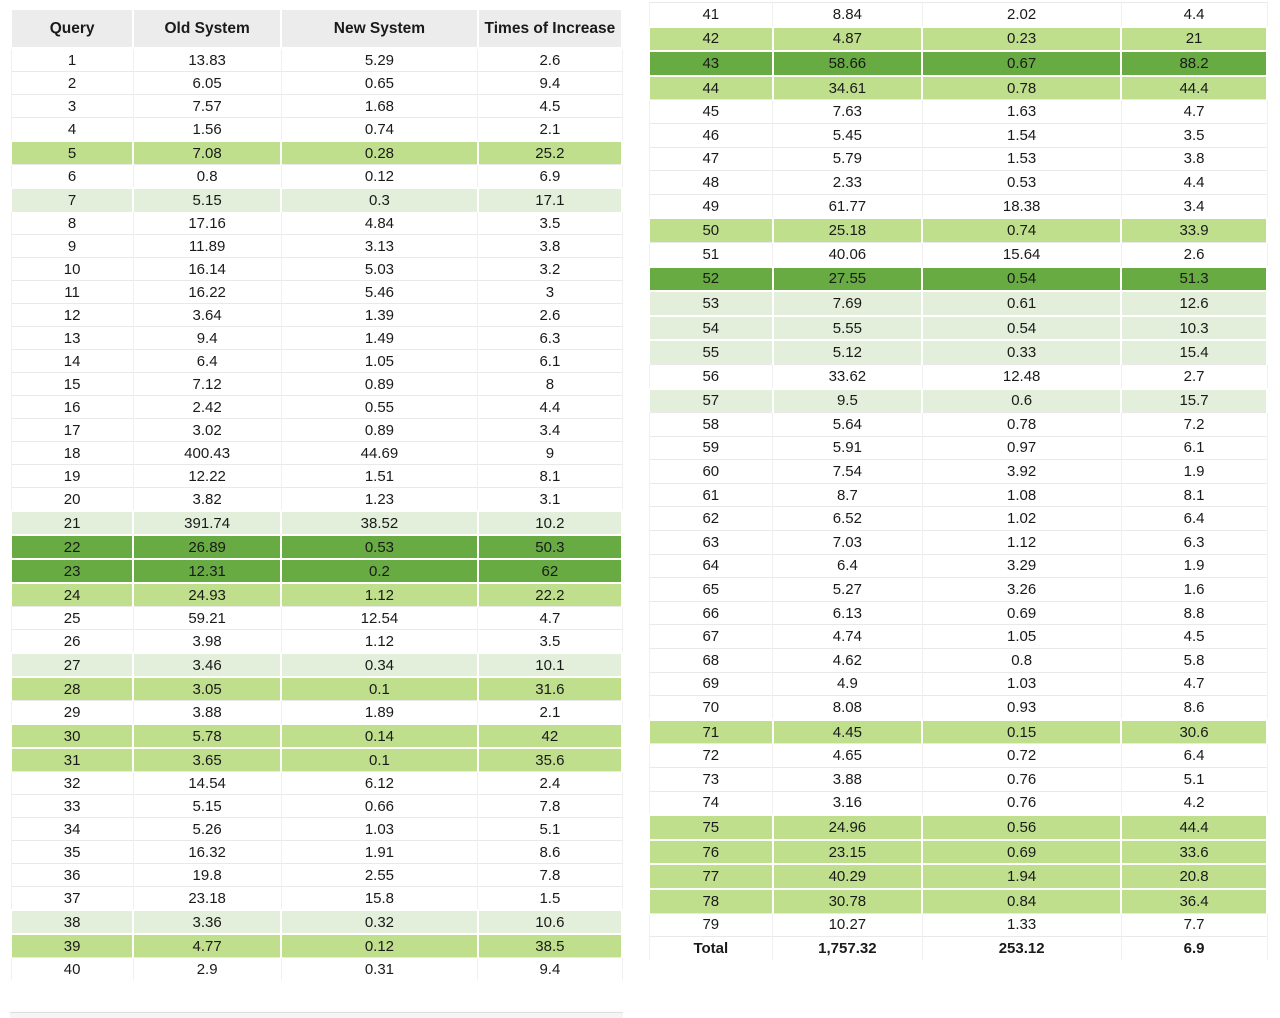 Image resolution: width=1280 pixels, height=1018 pixels. Describe the element at coordinates (847, 900) in the screenshot. I see `old-system-cell: 30.78` at that location.